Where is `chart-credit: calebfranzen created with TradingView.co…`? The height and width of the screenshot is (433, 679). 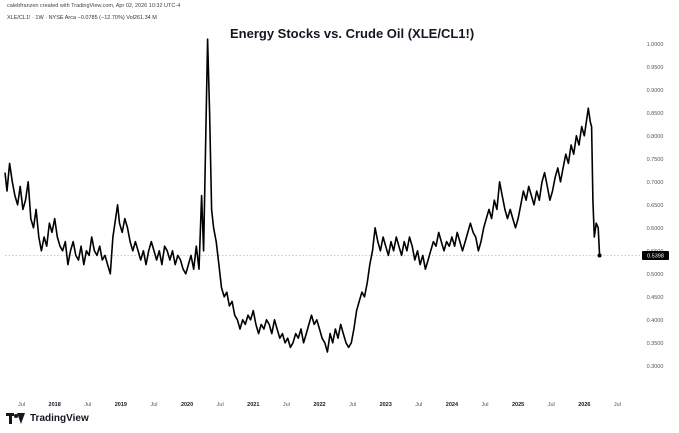
chart-credit: calebfranzen created with TradingView.co… is located at coordinates (94, 6).